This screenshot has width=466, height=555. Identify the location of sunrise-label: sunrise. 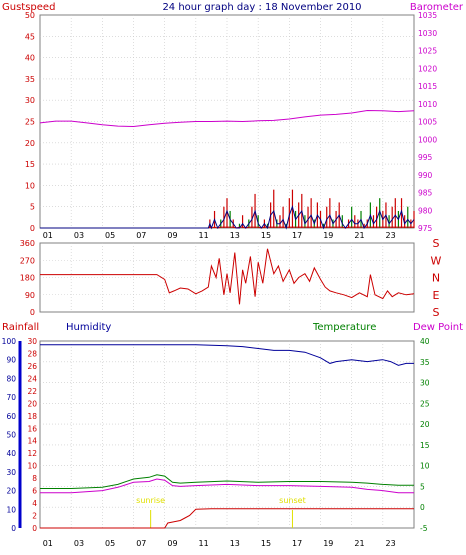
(150, 500).